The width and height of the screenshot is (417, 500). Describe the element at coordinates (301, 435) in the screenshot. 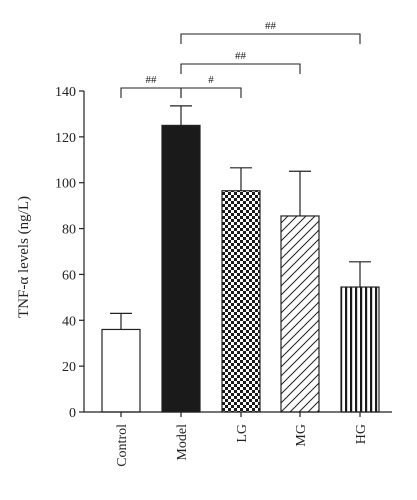

I see `x-tick-label-mg: MG` at that location.